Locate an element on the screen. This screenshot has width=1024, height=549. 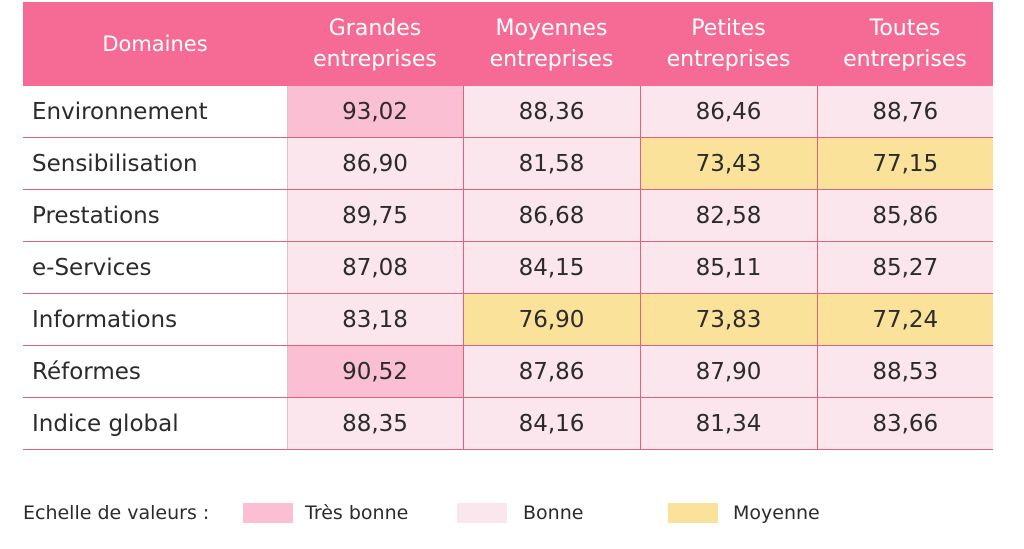
value-cell: 81,34 is located at coordinates (728, 423).